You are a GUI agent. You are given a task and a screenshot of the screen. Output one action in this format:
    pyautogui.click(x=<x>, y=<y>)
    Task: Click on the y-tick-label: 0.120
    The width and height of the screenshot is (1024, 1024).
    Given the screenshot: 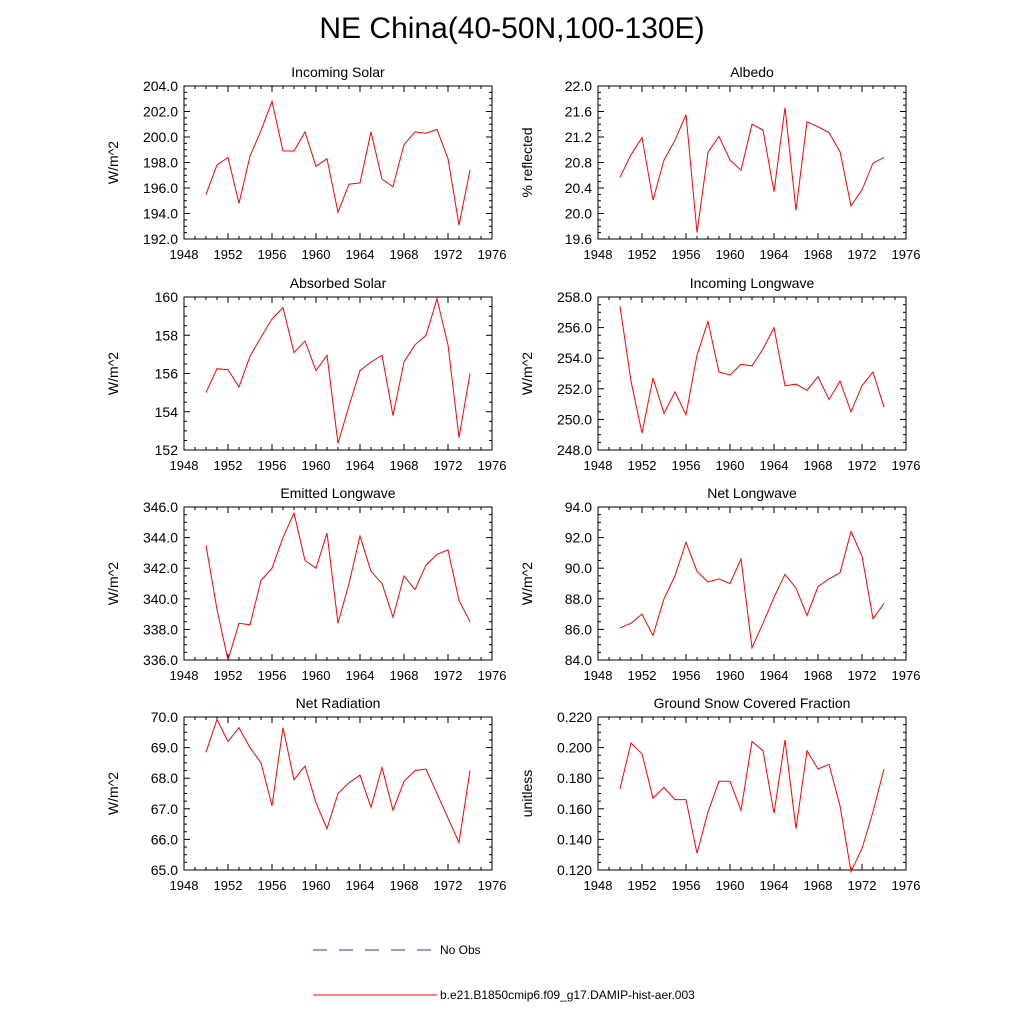 What is the action you would take?
    pyautogui.click(x=574, y=870)
    